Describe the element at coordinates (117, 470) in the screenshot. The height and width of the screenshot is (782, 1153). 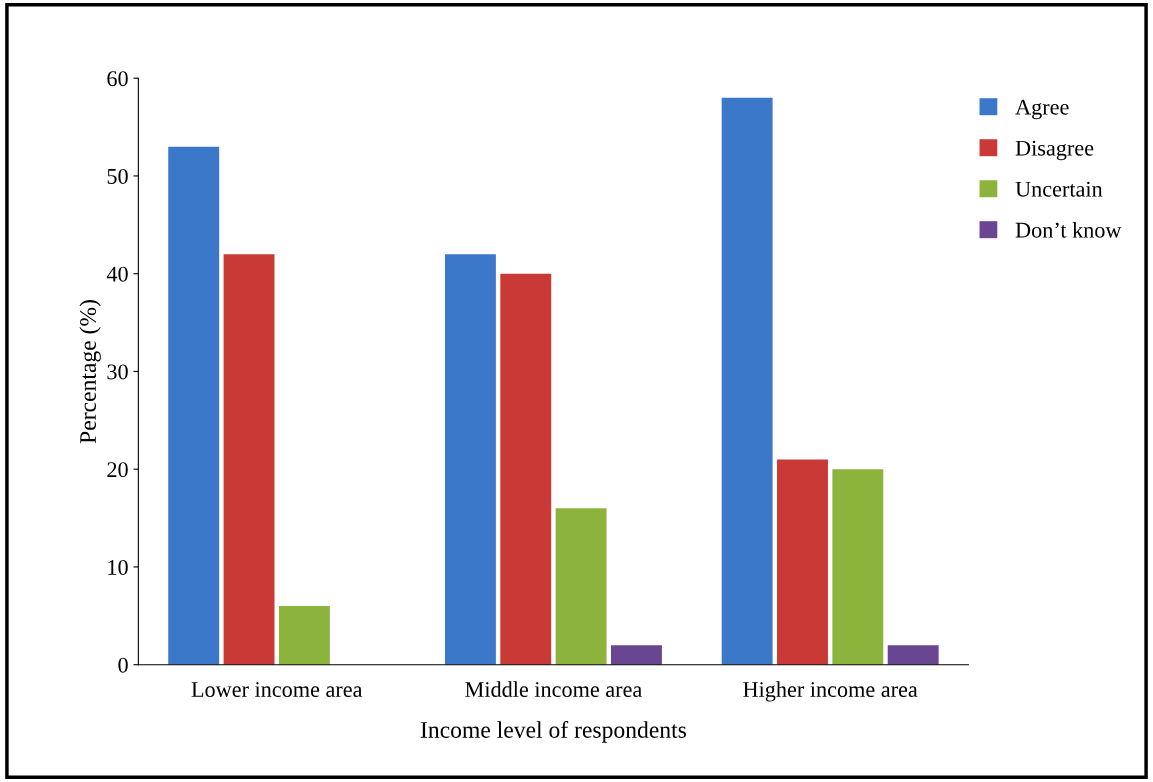
I see `y-tick-label: 20` at that location.